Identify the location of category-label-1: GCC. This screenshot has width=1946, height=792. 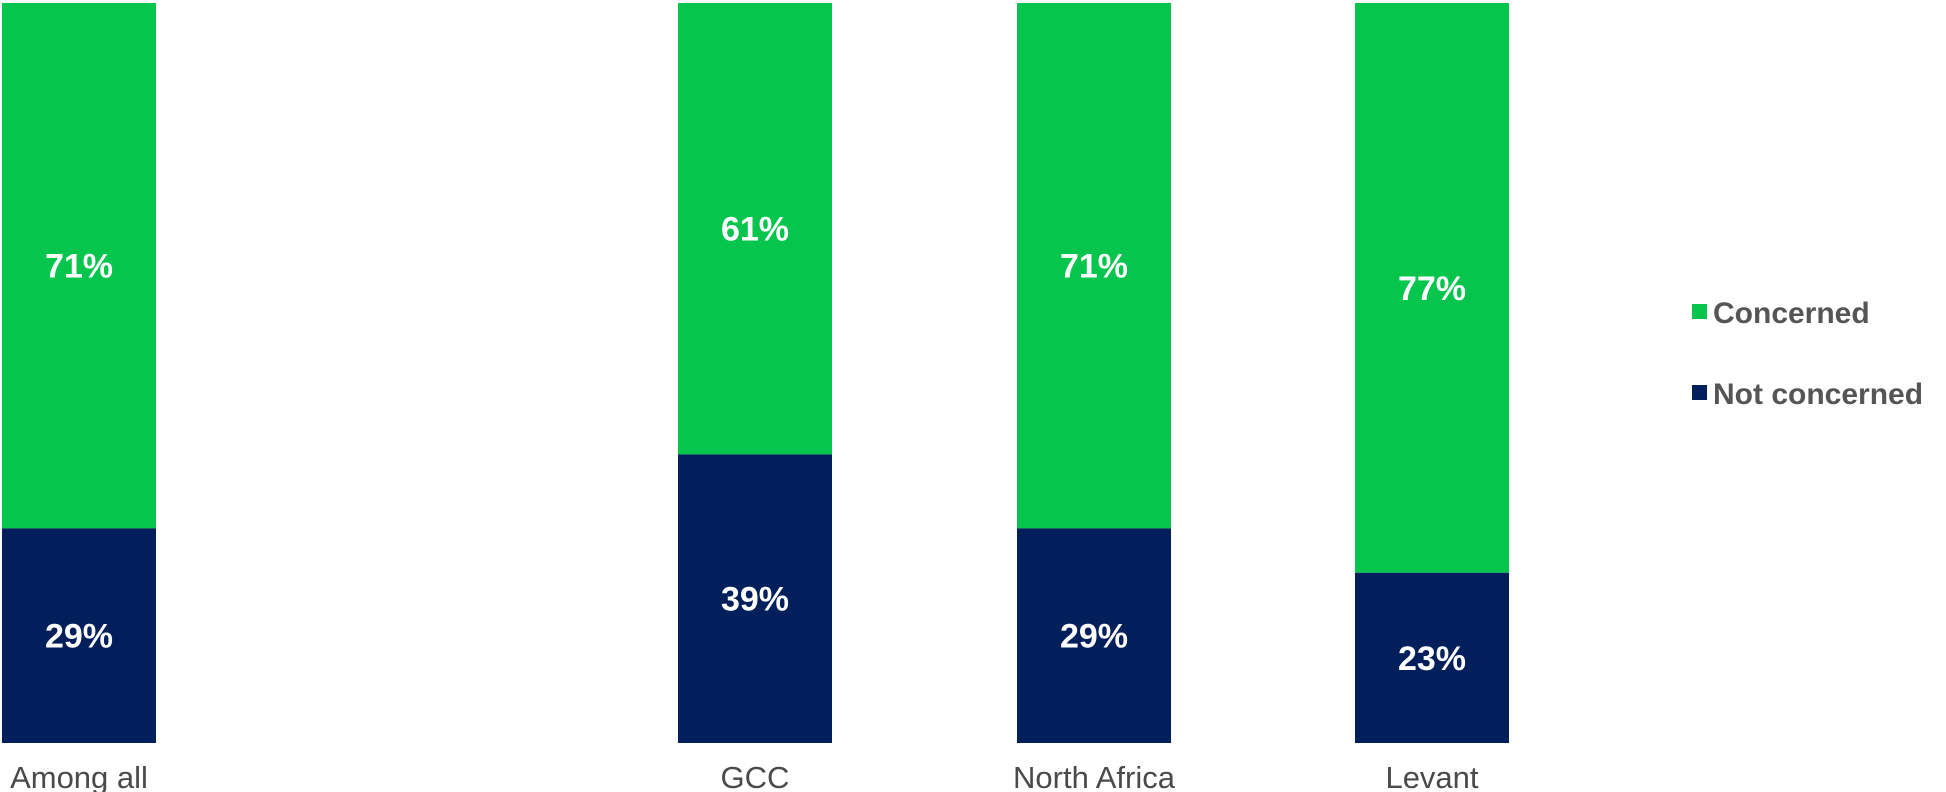
(755, 776).